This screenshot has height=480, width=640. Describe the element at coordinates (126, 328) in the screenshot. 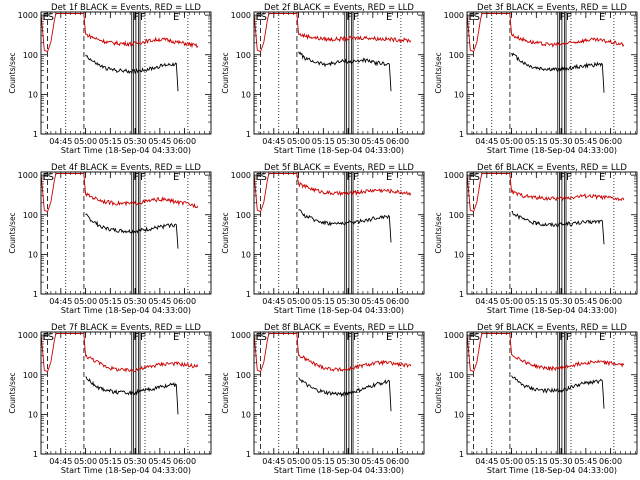

I see `panel-title: Det 7f BLACK = Events, RED = LLD` at that location.